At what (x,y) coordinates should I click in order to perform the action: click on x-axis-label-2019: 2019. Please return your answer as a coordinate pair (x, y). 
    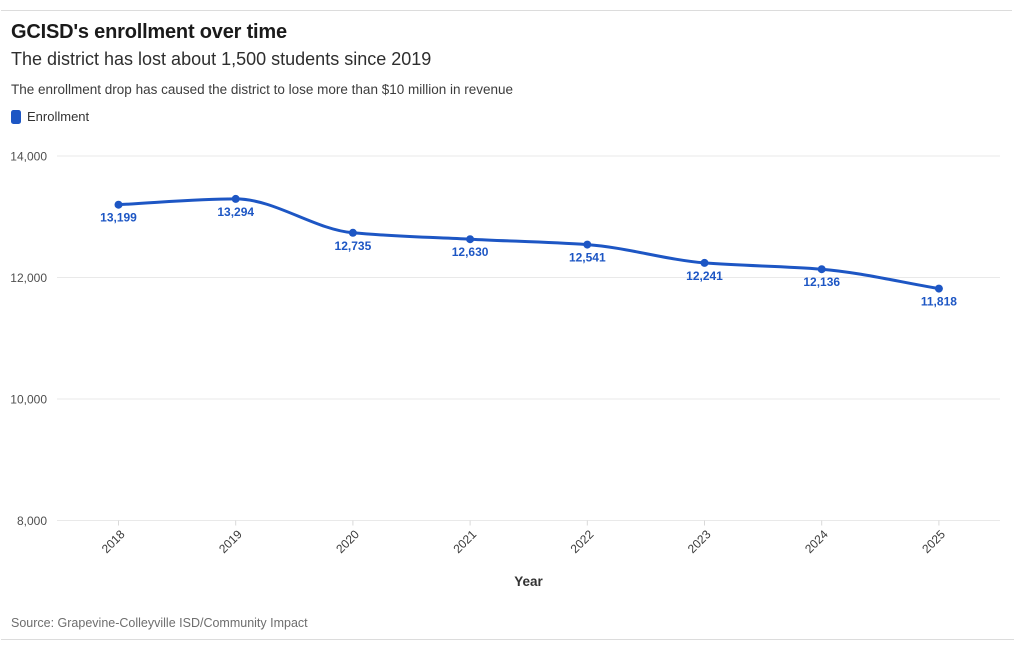
    Looking at the image, I should click on (230, 541).